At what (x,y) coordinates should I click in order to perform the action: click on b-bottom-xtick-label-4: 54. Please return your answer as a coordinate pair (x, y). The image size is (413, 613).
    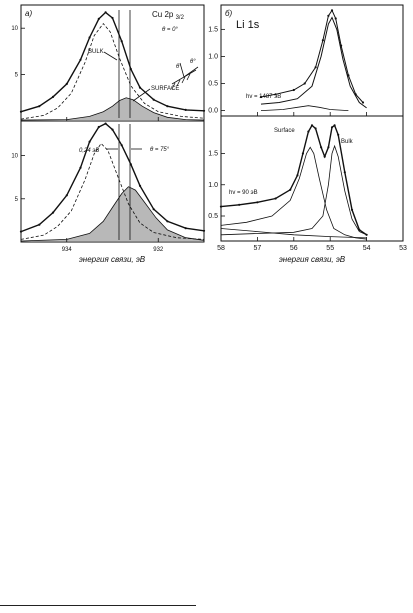
    Looking at the image, I should click on (367, 248).